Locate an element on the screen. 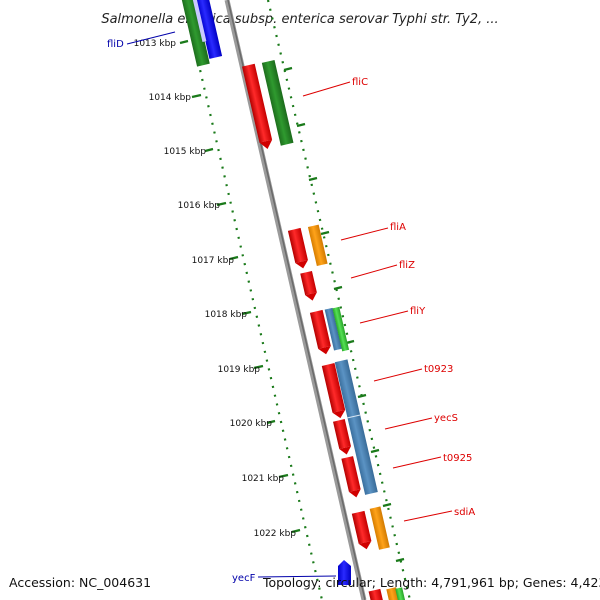 The width and height of the screenshot is (600, 600). scale-label-1016: 1016 kbp is located at coordinates (199, 206).